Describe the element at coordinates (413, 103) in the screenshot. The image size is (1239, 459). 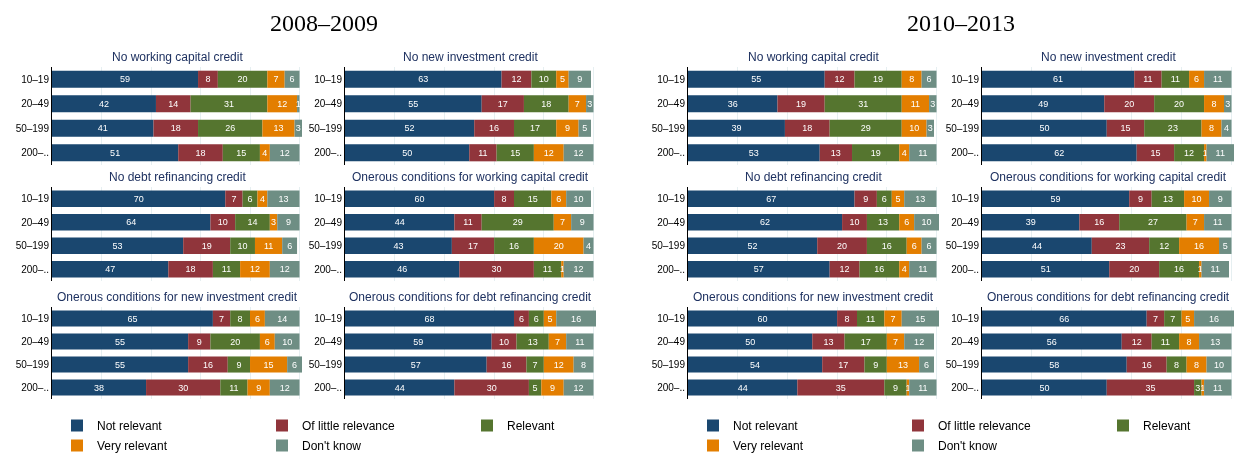
I see `data-label: 55` at that location.